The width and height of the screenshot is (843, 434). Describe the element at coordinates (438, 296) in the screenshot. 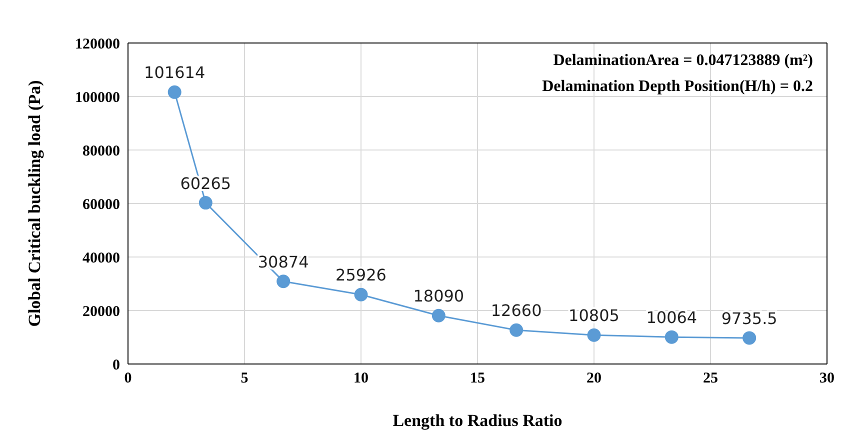

I see `data-label: 18090` at that location.